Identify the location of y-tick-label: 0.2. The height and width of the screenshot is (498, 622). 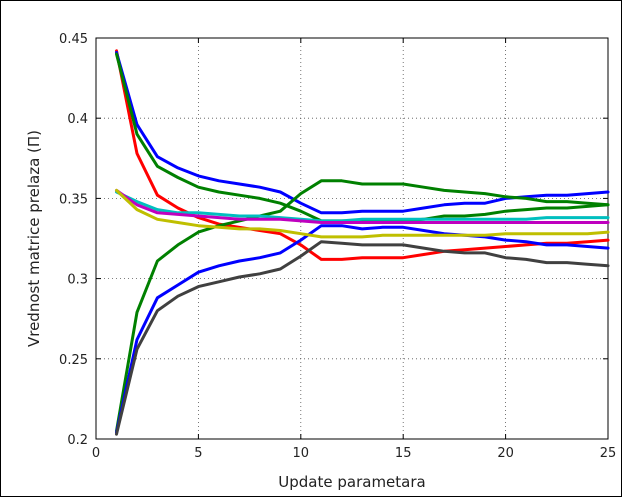
(77, 440).